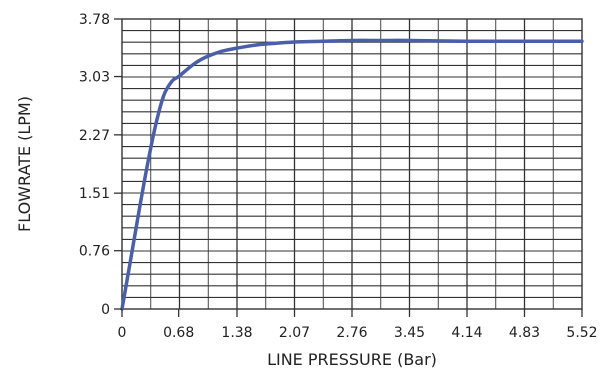 This screenshot has width=612, height=385. I want to click on x-tick-label: 0, so click(122, 333).